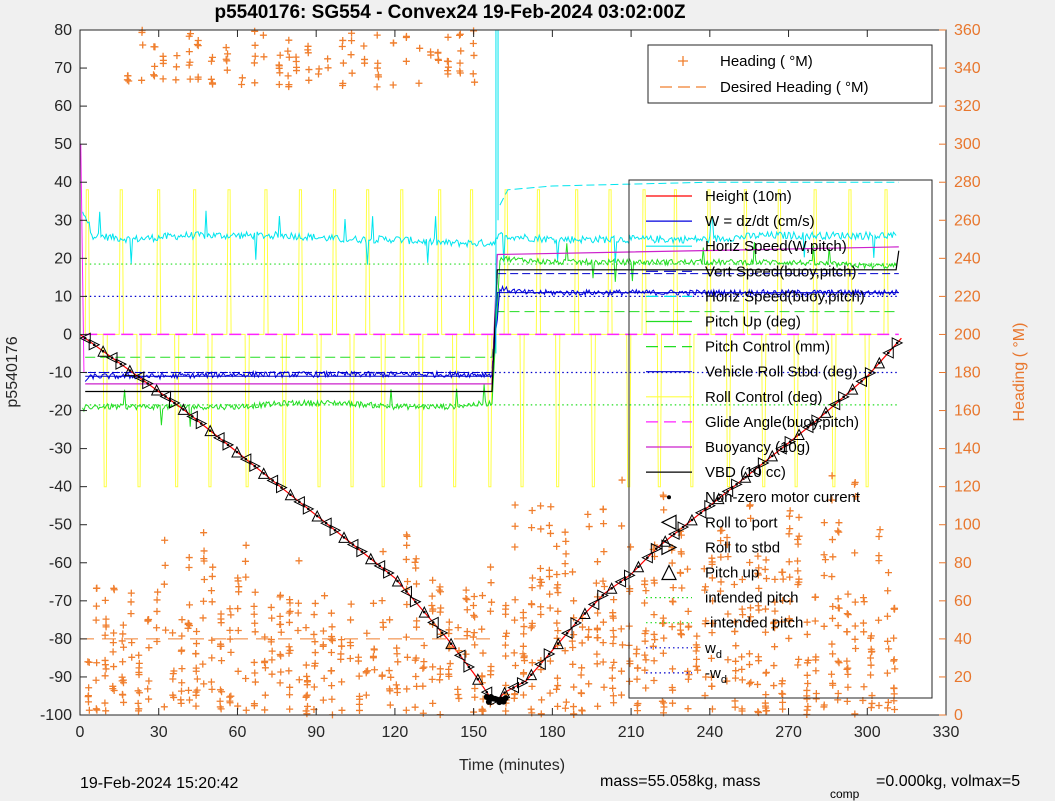  What do you see at coordinates (963, 639) in the screenshot?
I see `y2-tick-label: 40` at bounding box center [963, 639].